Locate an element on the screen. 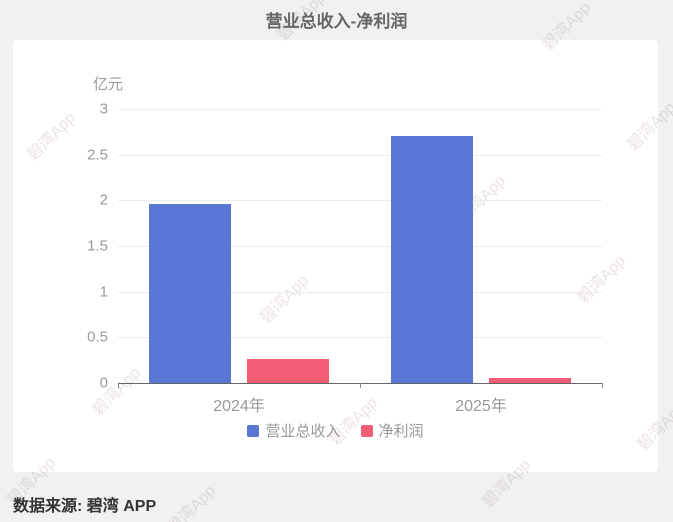 The image size is (673, 522). y-tick-label: 0.5 is located at coordinates (97, 337).